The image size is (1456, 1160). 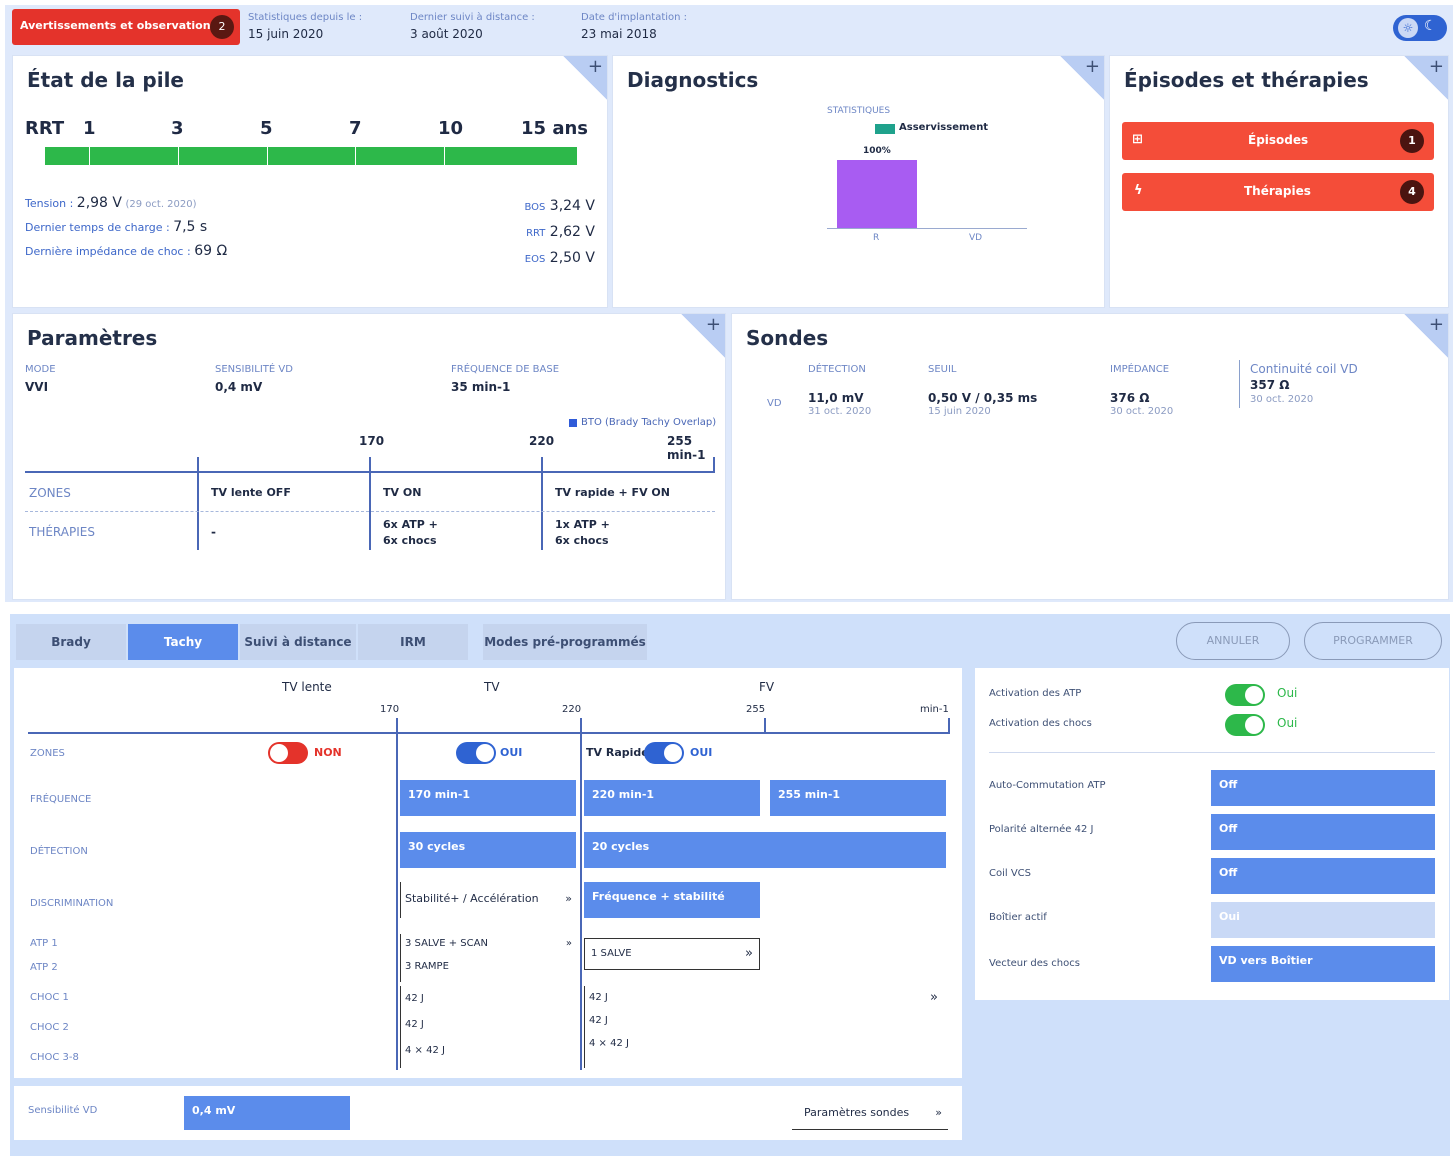 I want to click on tv-discrimination-select: Stabilité+ / Accélération », so click(x=488, y=900).